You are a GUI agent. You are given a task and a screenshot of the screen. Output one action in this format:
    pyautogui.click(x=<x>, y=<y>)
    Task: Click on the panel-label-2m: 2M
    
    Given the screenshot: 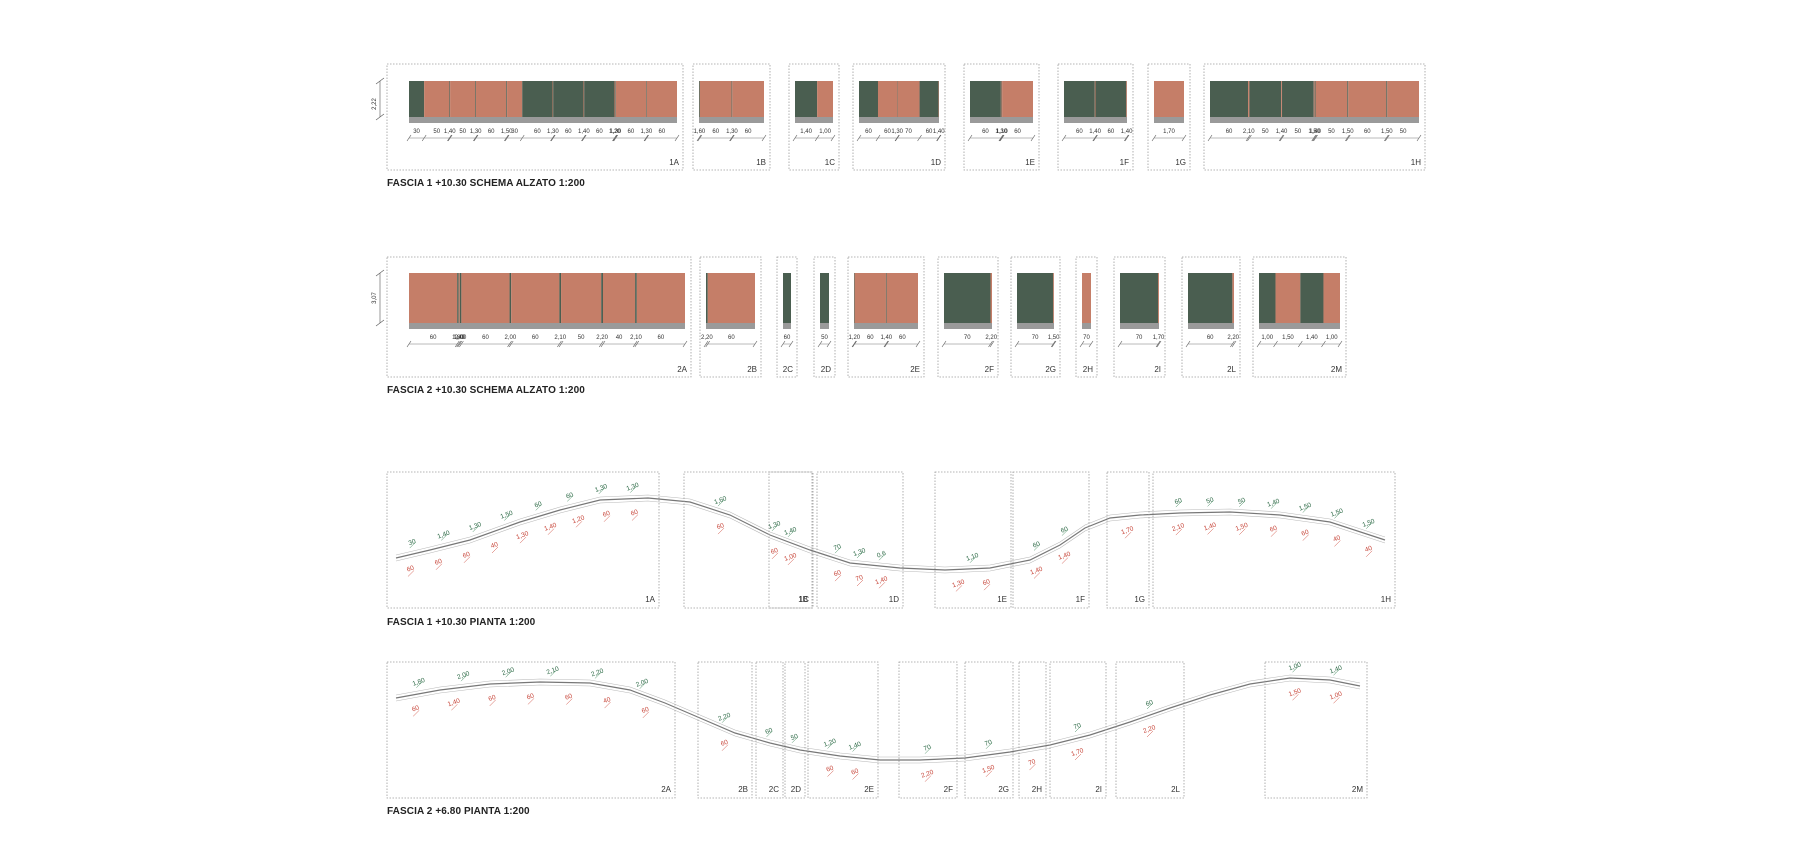 What is the action you would take?
    pyautogui.click(x=1357, y=789)
    